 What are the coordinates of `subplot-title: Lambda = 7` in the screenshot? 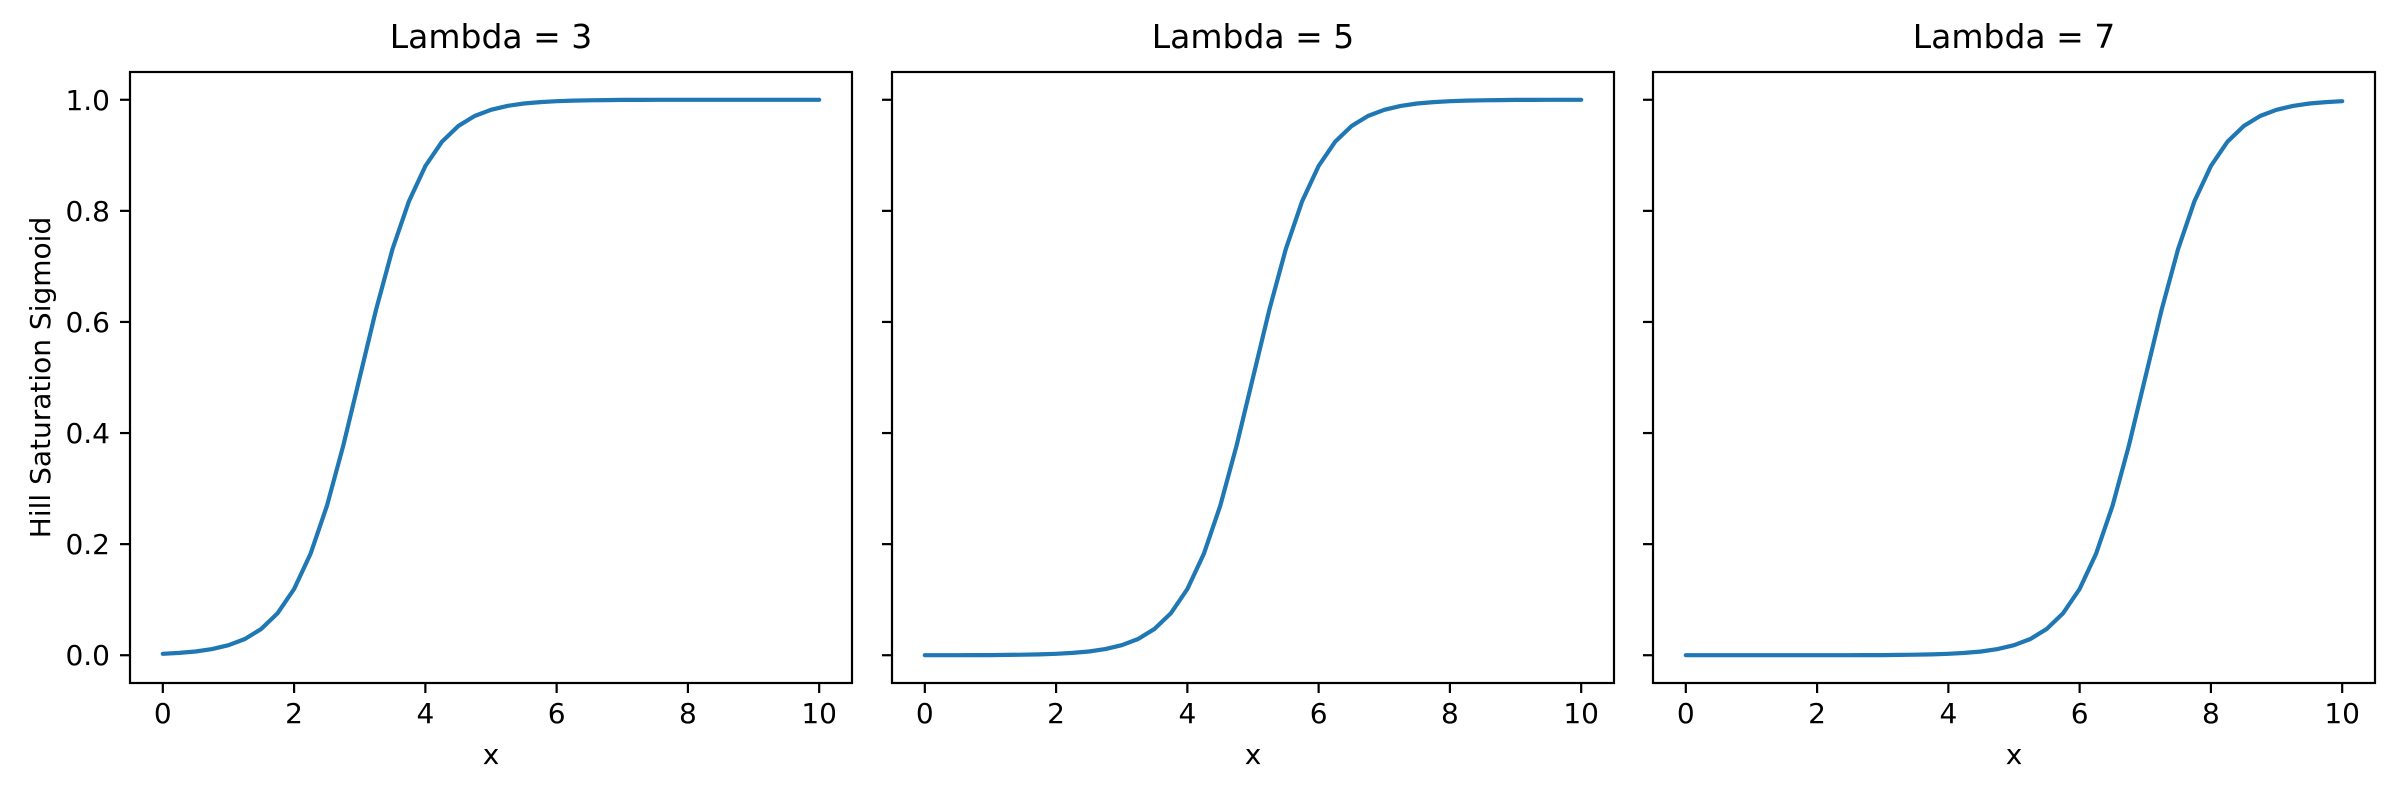 It's located at (2014, 36).